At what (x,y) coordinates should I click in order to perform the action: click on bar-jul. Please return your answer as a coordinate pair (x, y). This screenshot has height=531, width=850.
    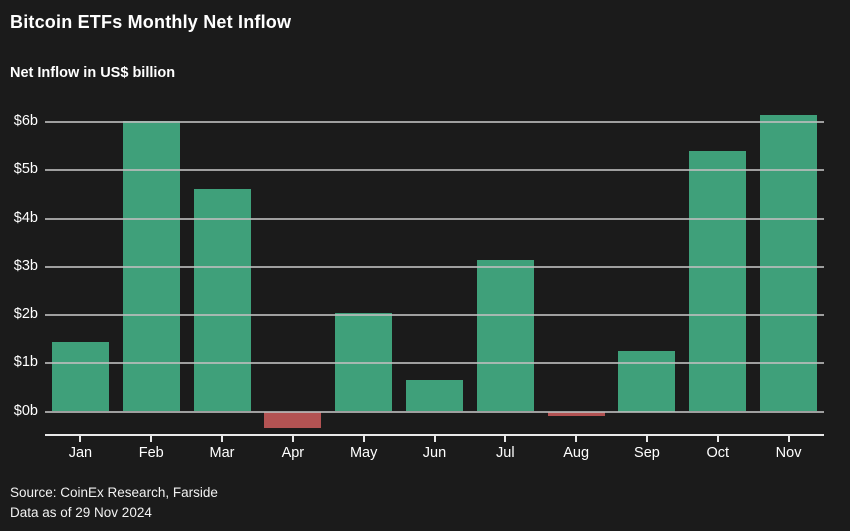
    Looking at the image, I should click on (505, 335).